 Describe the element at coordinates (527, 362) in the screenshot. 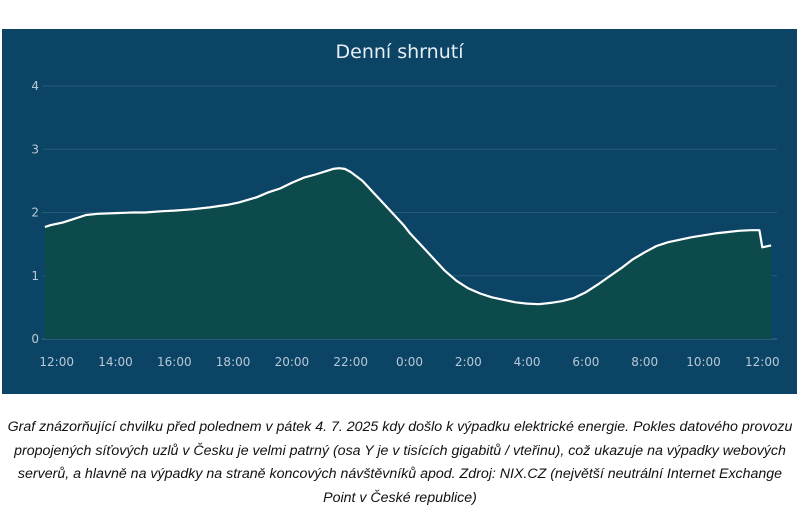

I see `x-tick-label: 4:00` at that location.